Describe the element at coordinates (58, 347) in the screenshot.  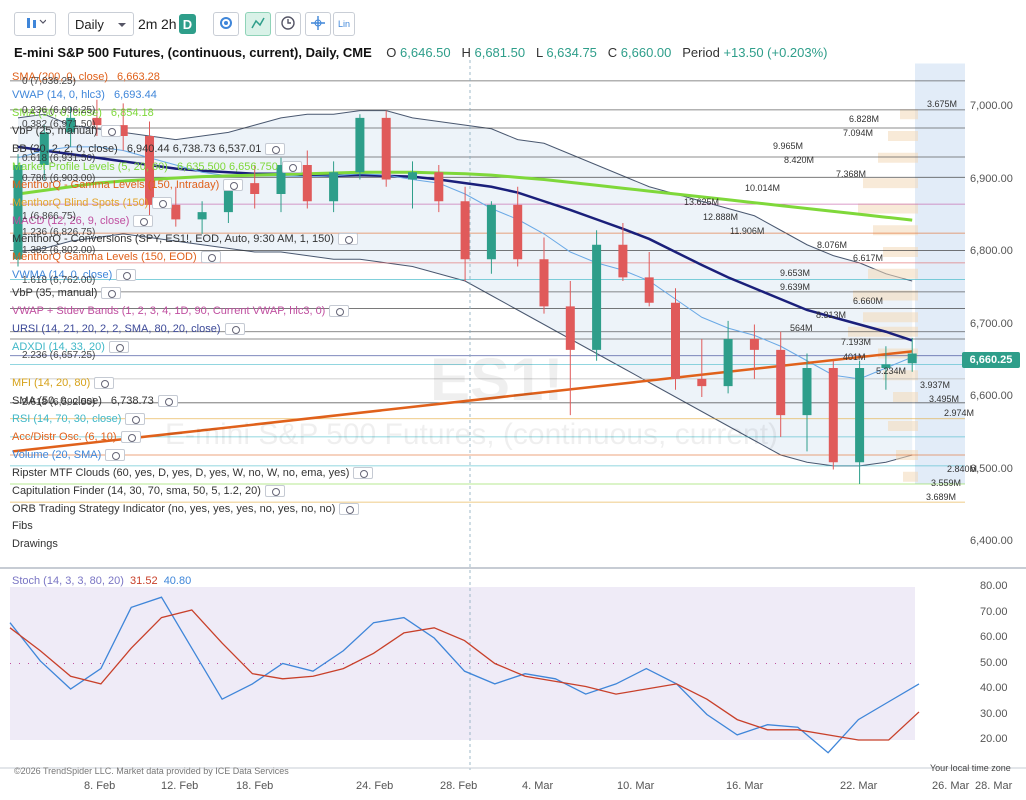
I see `indicator-label: ADXDI (14, 33, 20)` at that location.